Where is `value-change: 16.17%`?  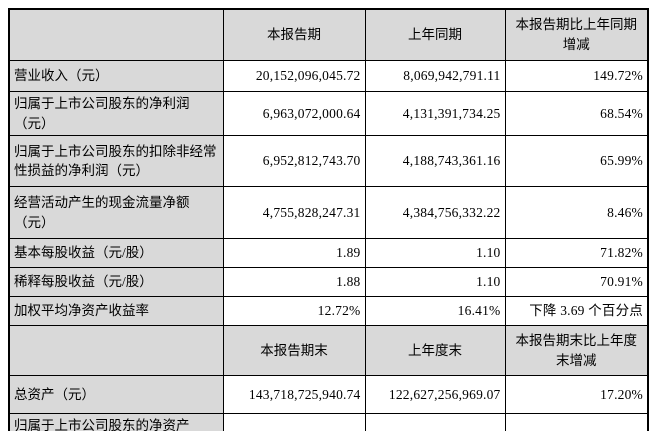 value-change: 16.17% is located at coordinates (576, 422).